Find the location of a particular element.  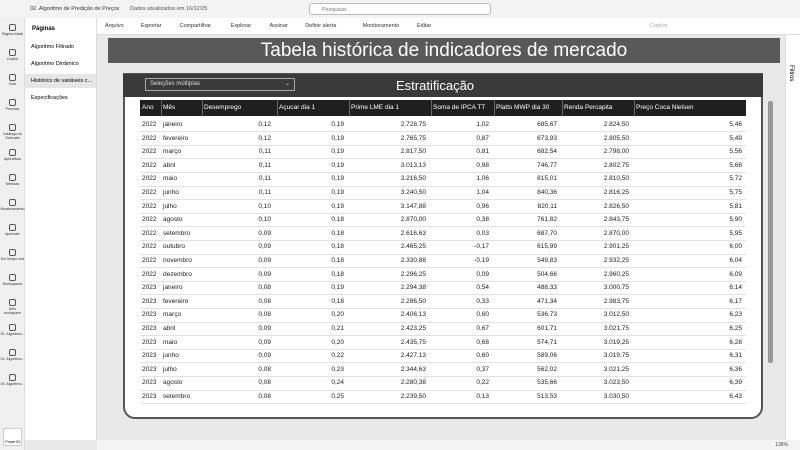

table-cell: 6,17 is located at coordinates (735, 301).